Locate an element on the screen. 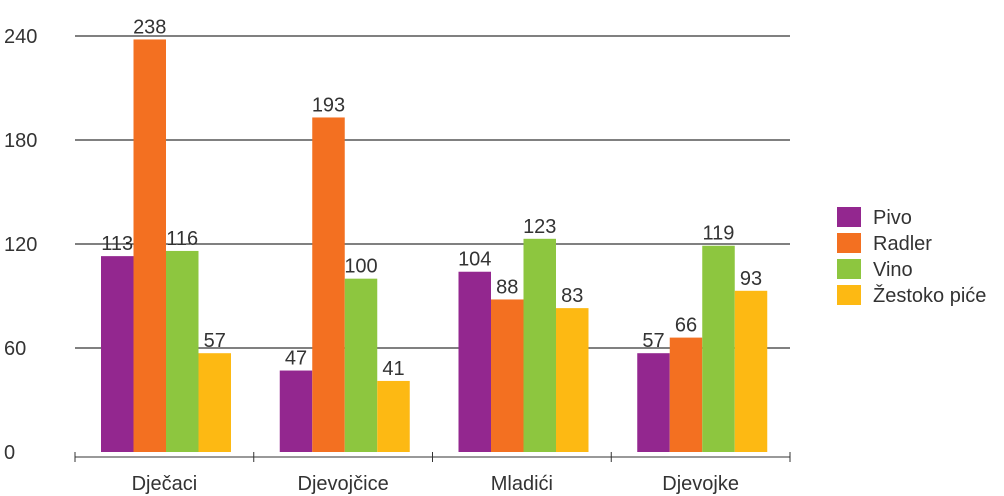  data-label: 113 is located at coordinates (117, 244).